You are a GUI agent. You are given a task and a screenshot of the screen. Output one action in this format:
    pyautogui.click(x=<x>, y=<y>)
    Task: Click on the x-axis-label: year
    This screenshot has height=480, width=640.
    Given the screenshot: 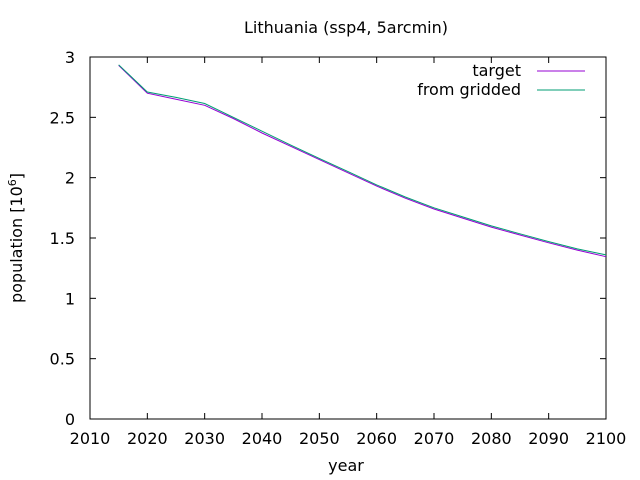 What is the action you would take?
    pyautogui.click(x=346, y=465)
    